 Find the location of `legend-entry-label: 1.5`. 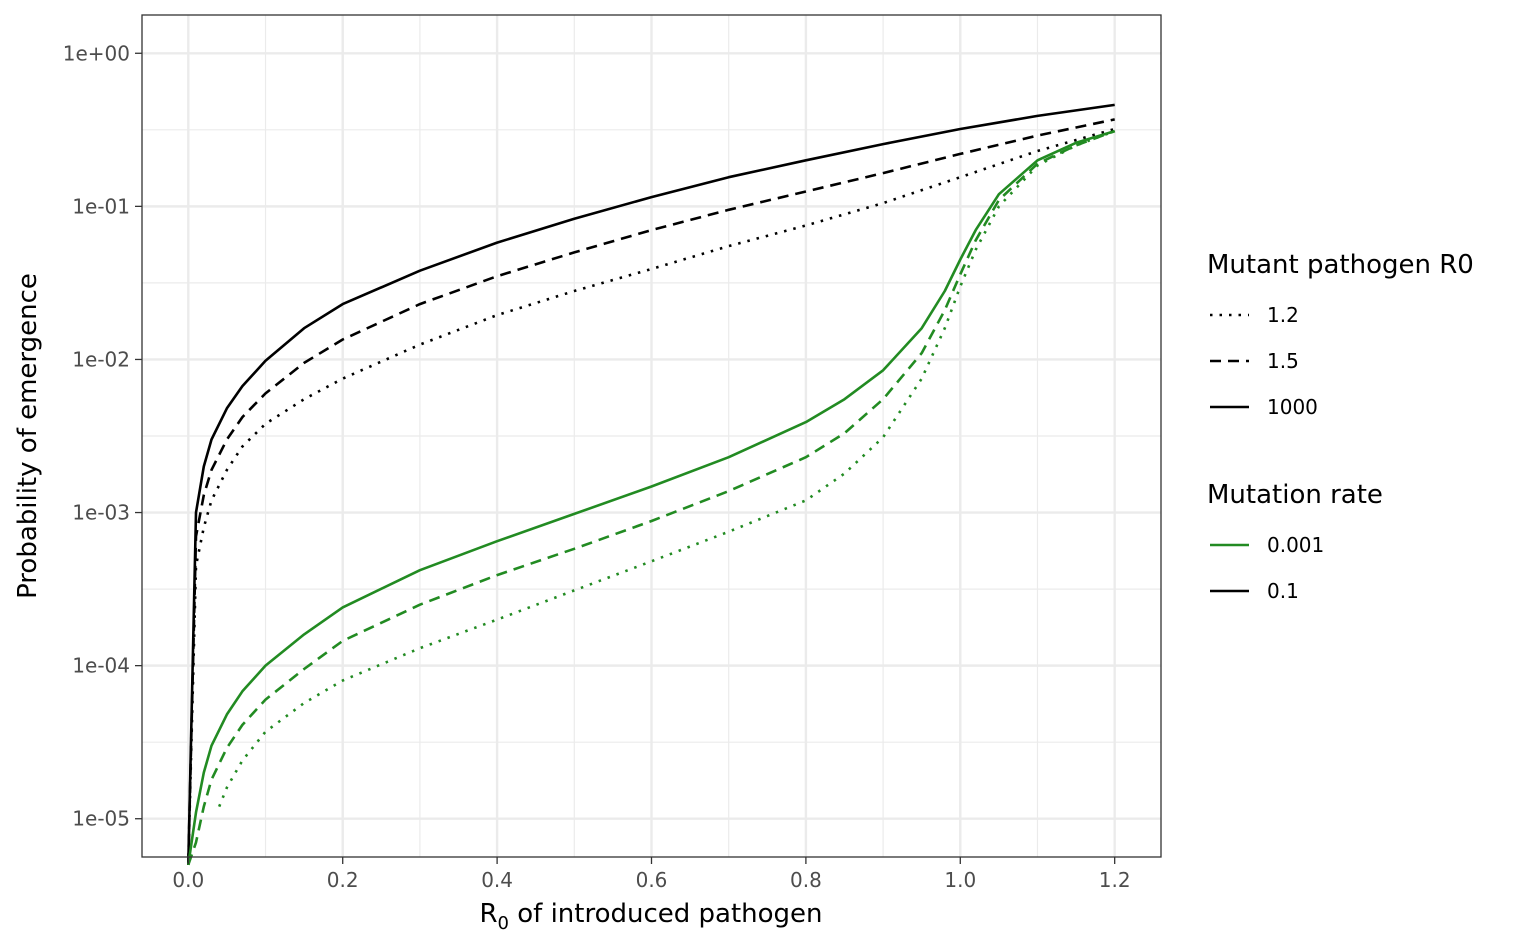

legend-entry-label: 1.5 is located at coordinates (1283, 361).